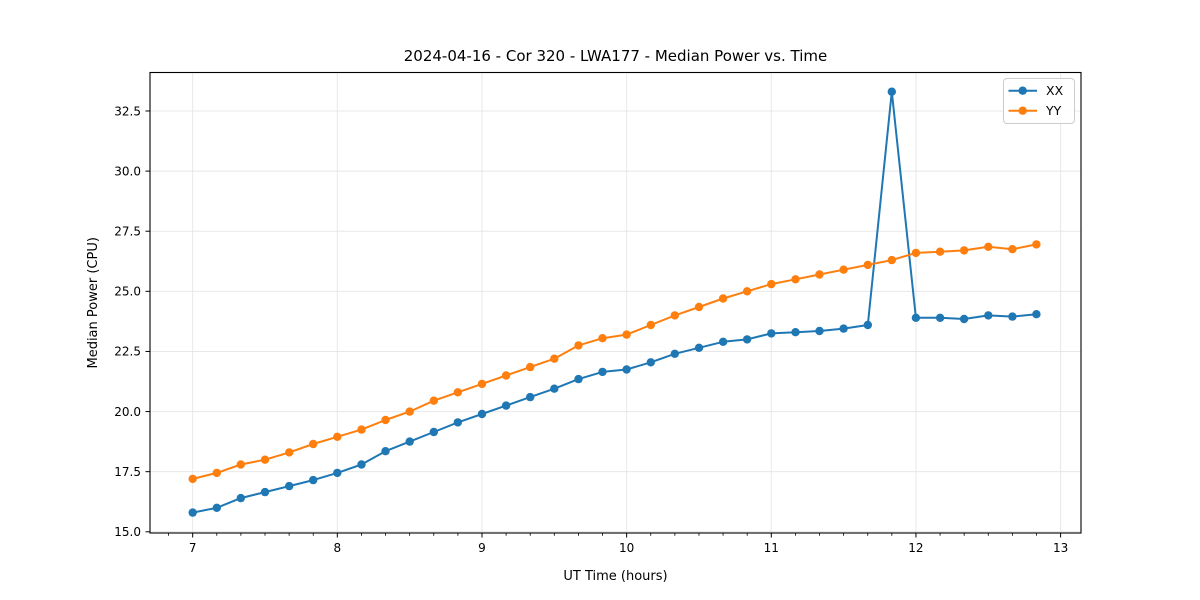 The image size is (1200, 600). Describe the element at coordinates (127, 532) in the screenshot. I see `y-tick-label: 15.0` at that location.